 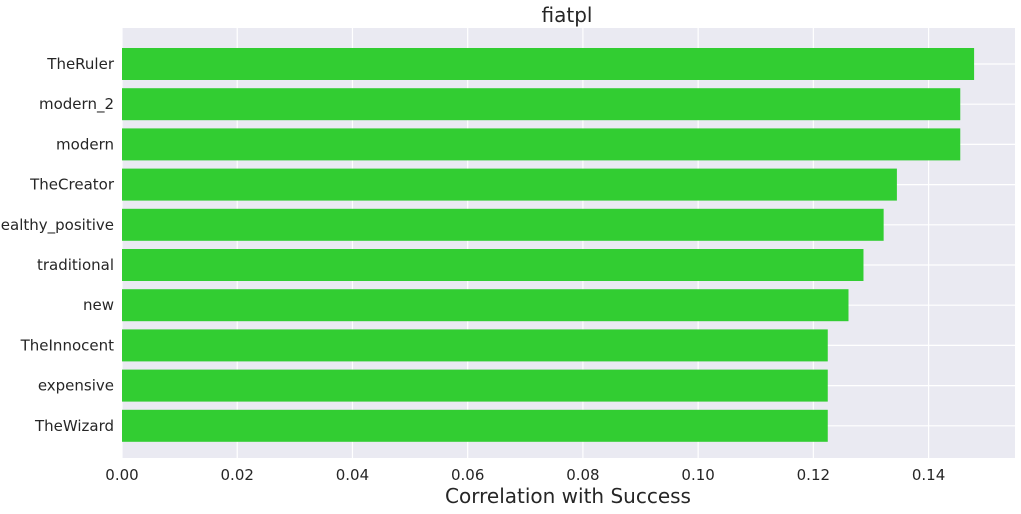 I want to click on bar-expensive, so click(x=475, y=385).